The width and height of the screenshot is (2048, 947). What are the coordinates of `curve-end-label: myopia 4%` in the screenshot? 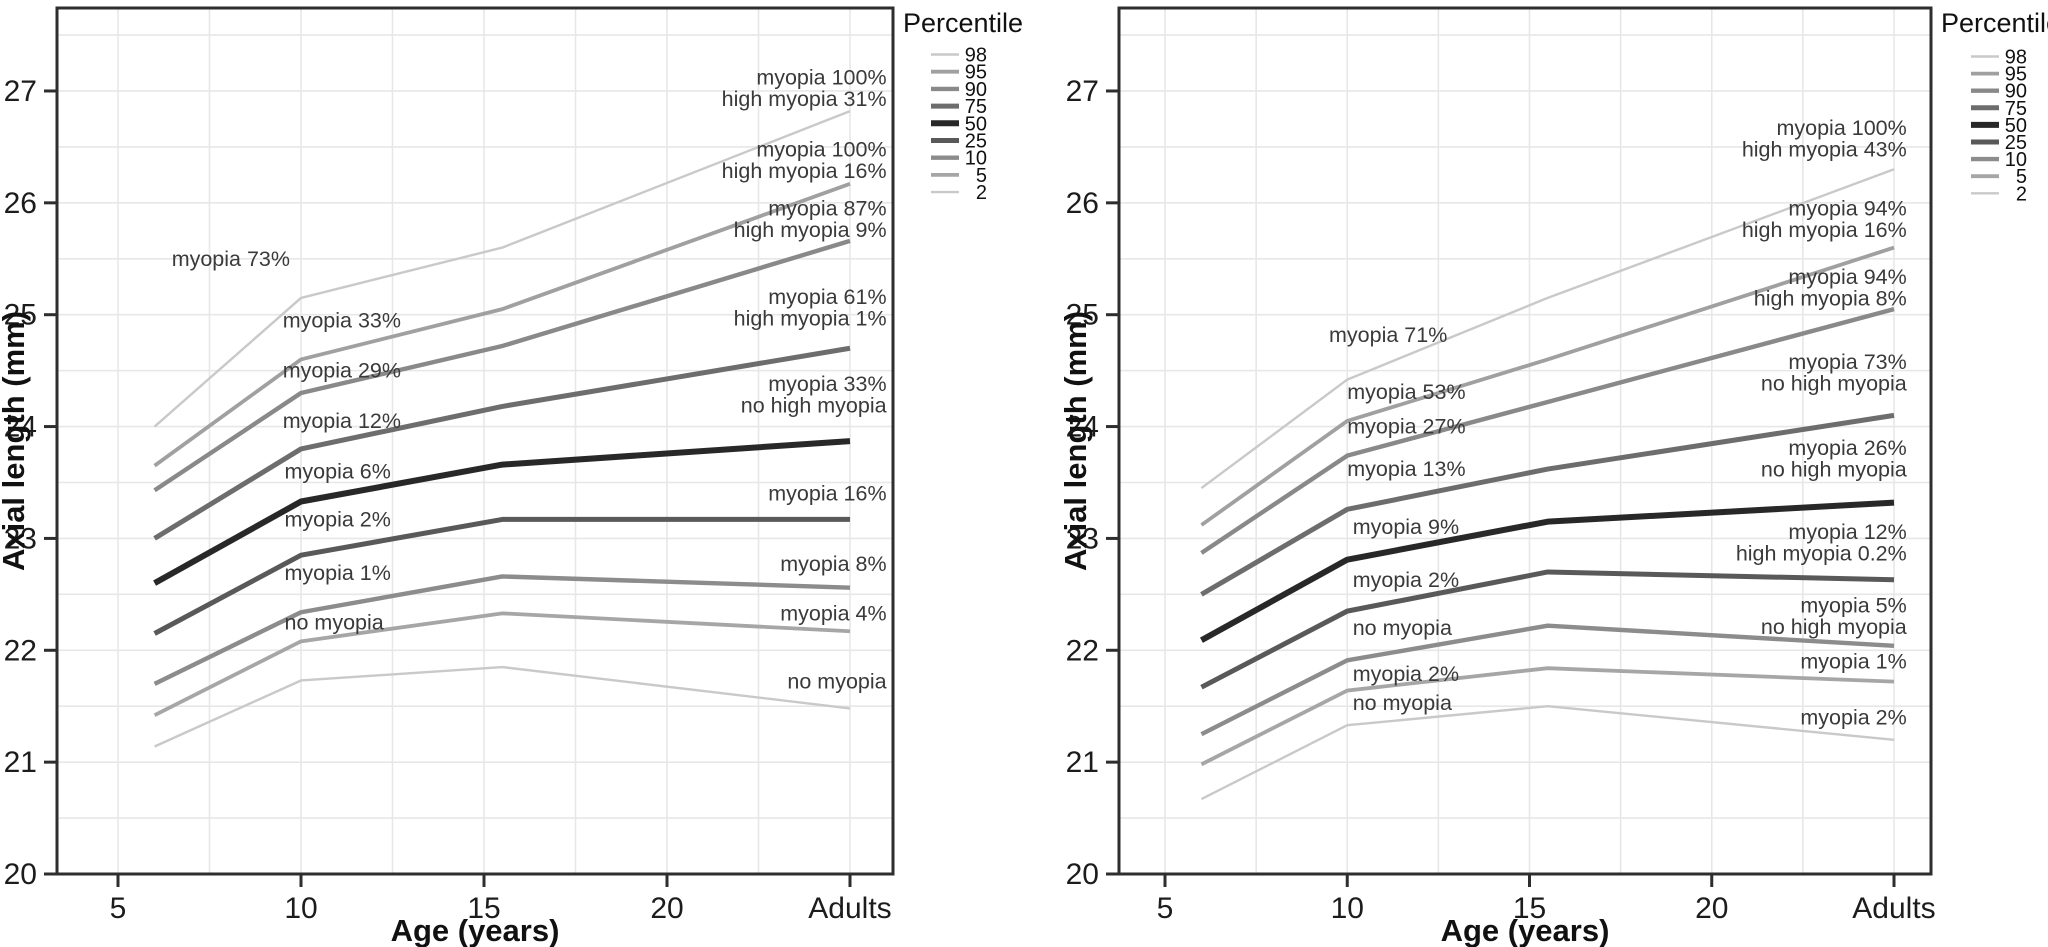 It's located at (833, 613).